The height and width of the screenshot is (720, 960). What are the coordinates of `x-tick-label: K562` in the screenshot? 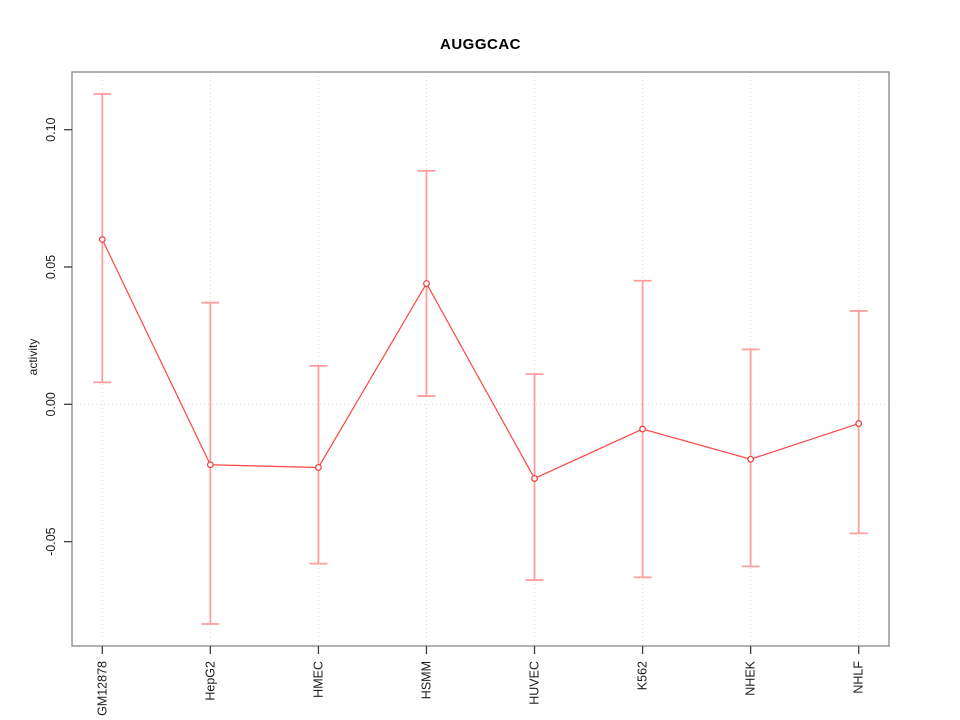 It's located at (643, 675).